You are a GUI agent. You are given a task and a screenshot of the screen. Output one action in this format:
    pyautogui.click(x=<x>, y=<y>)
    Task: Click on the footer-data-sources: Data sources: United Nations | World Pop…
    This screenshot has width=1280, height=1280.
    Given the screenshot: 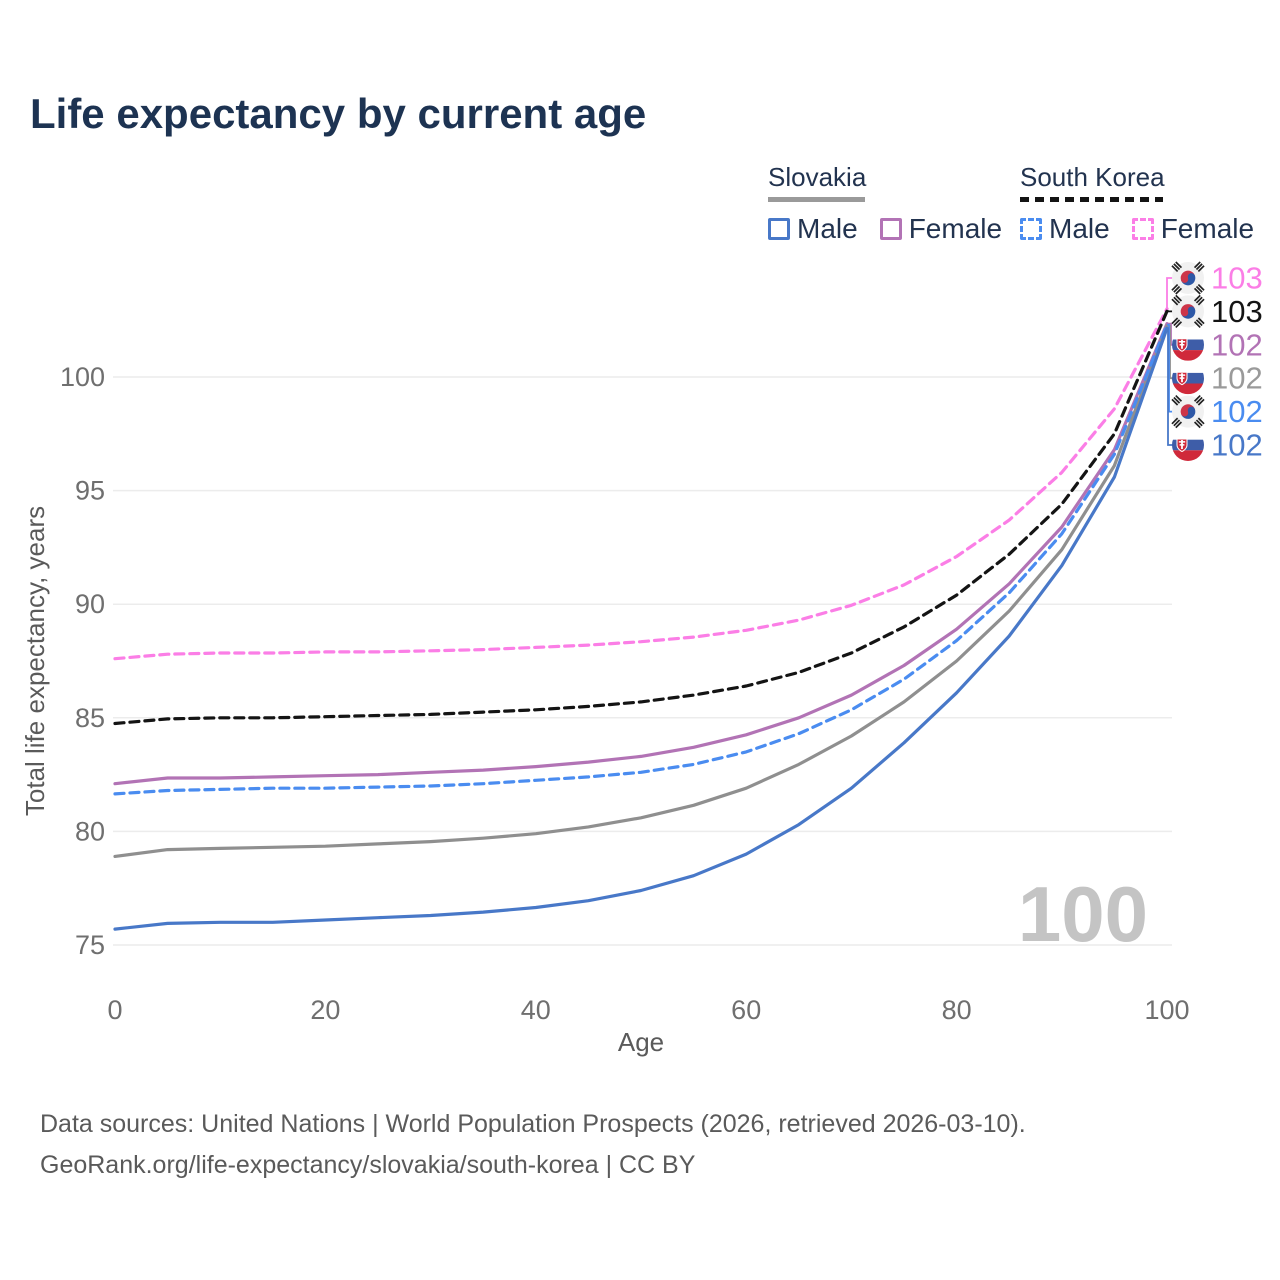 What is the action you would take?
    pyautogui.click(x=533, y=1124)
    